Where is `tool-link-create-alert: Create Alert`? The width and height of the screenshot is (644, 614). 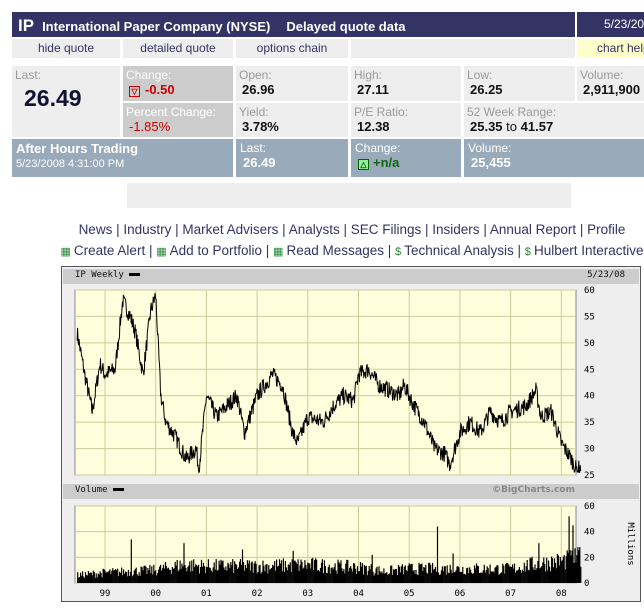
tool-link-create-alert: Create Alert is located at coordinates (109, 250).